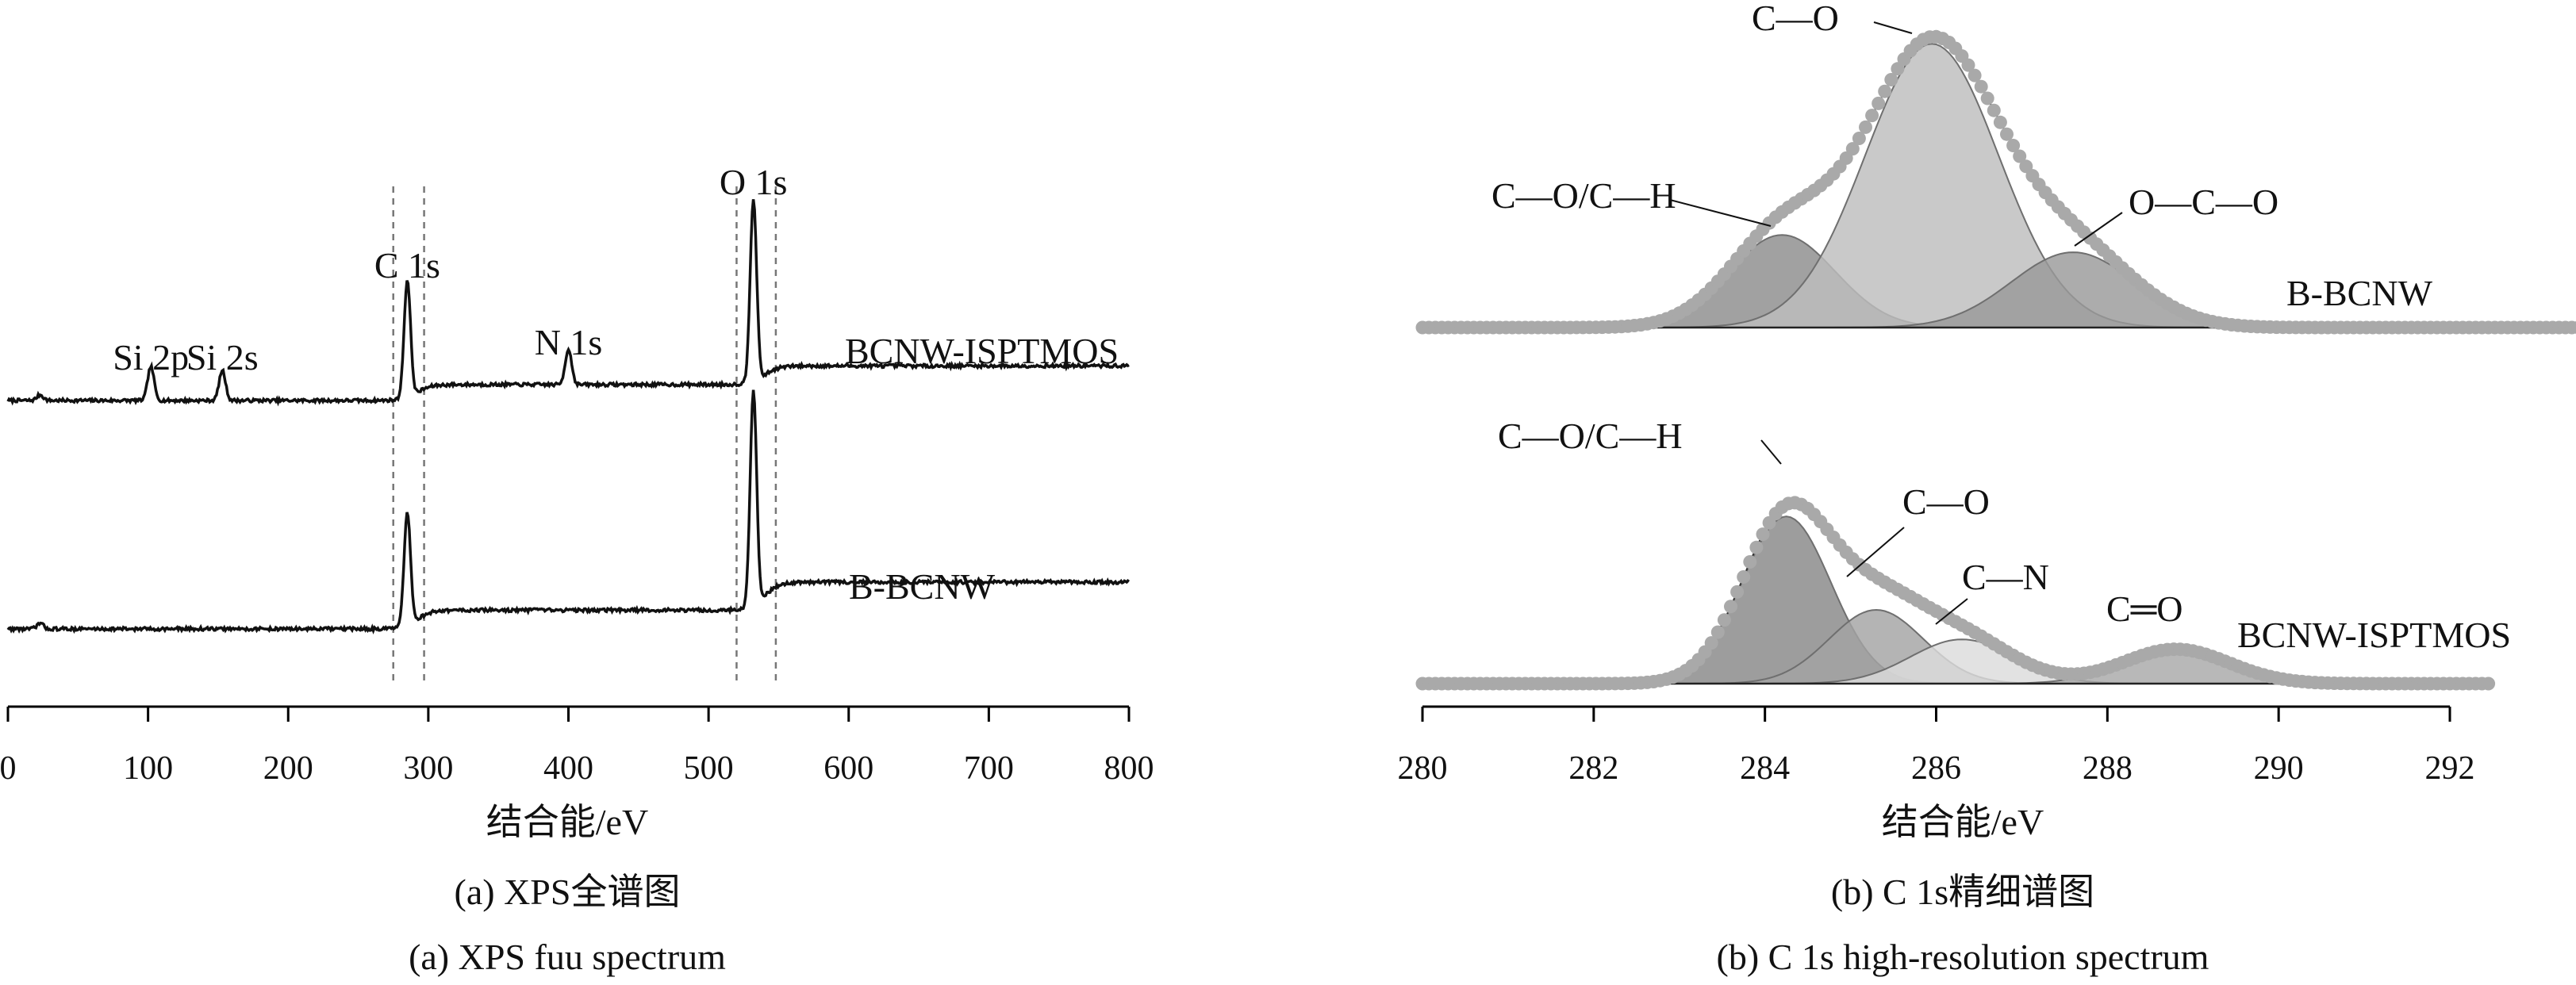 The width and height of the screenshot is (2576, 985). I want to click on x-tick-label: 800, so click(1129, 768).